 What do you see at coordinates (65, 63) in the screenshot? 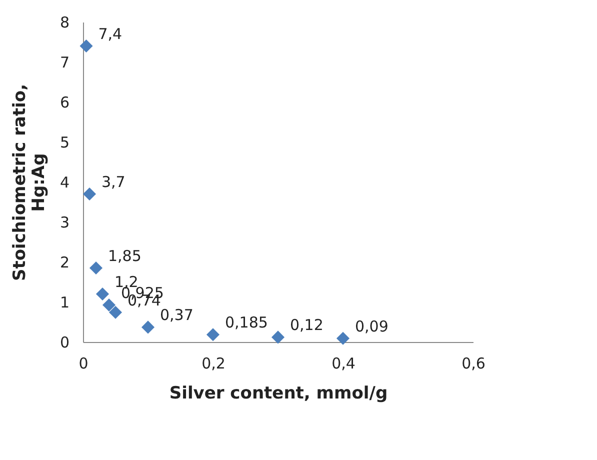
I see `y-tick-label: 7` at bounding box center [65, 63].